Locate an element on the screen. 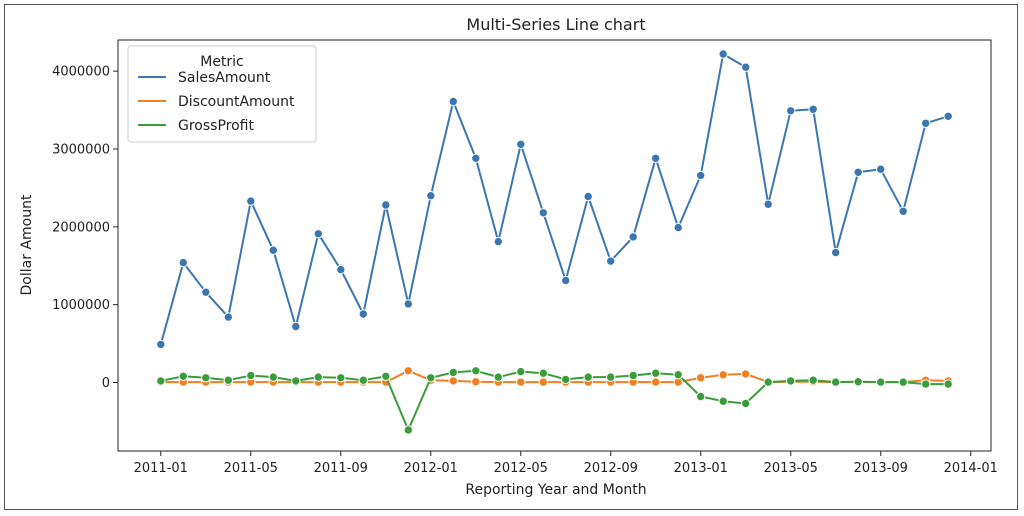 The width and height of the screenshot is (1024, 516). y-tick-label: 3000000 is located at coordinates (81, 149).